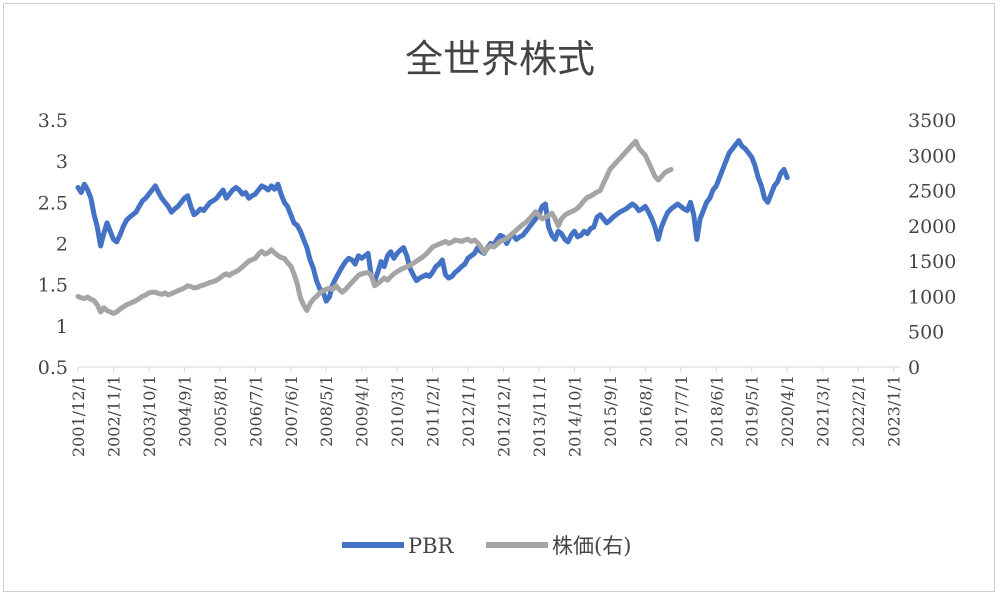 The image size is (1000, 597). Describe the element at coordinates (858, 411) in the screenshot. I see `x-axis-tick: 2022/2/1` at that location.